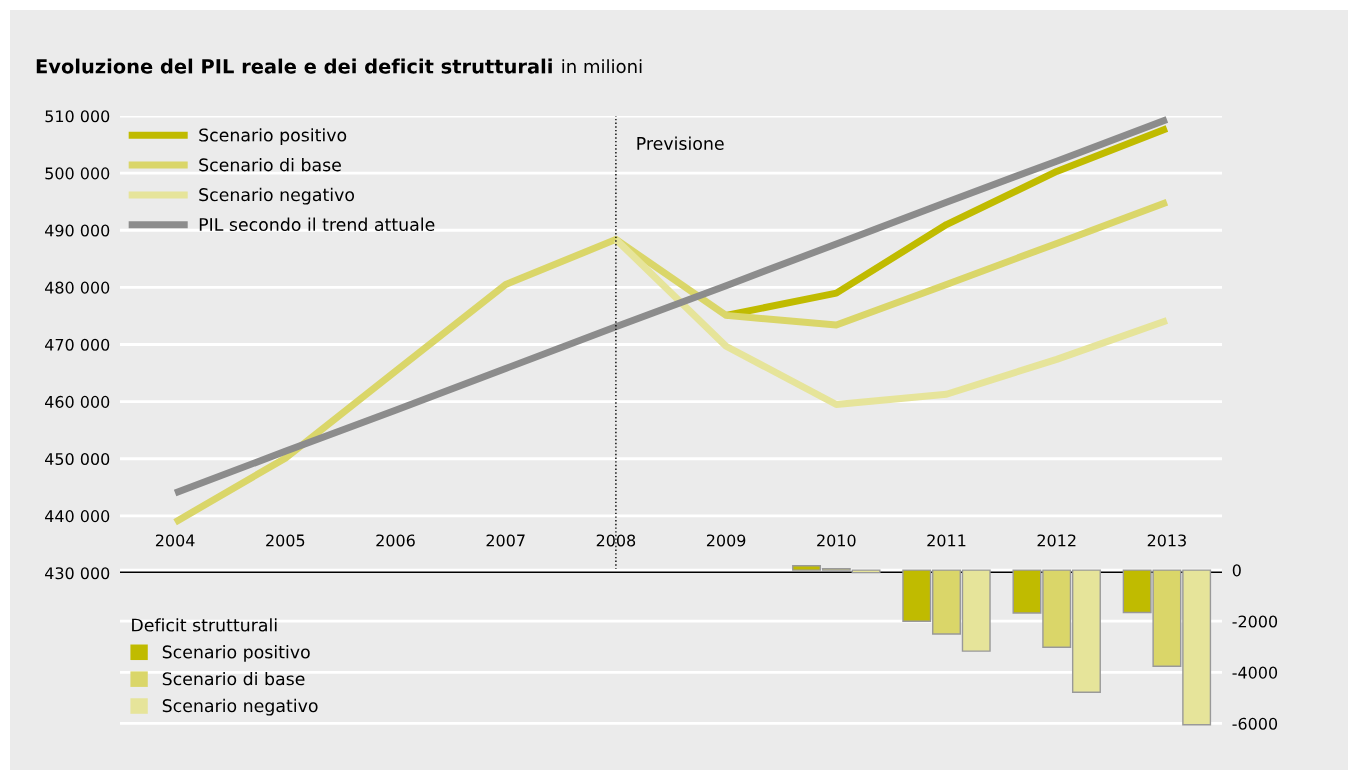  Describe the element at coordinates (946, 540) in the screenshot. I see `x-tick-label: 2011` at that location.